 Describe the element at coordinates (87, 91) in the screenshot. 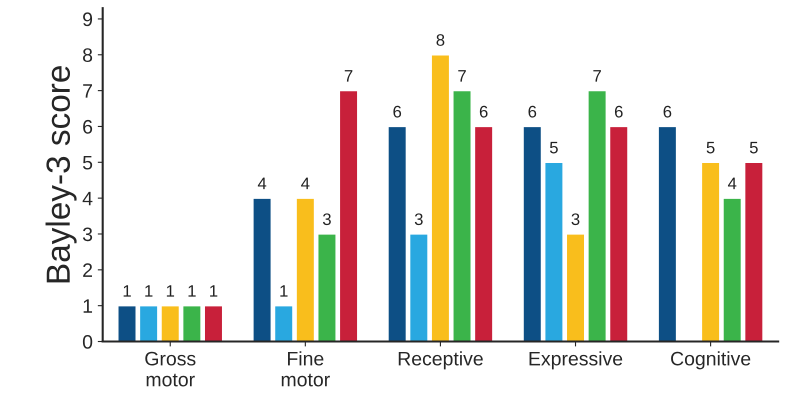

I see `y-tick-label: 7` at that location.